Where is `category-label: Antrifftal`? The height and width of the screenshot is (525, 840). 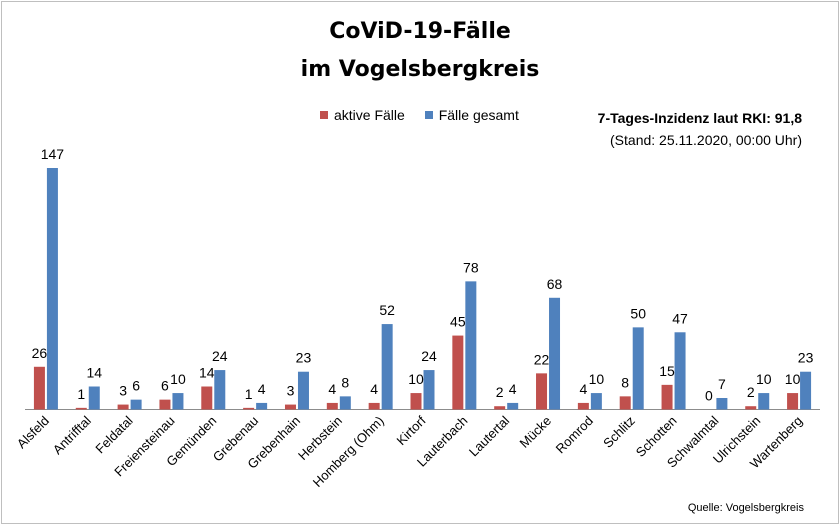 category-label: Antrifftal is located at coordinates (72, 435).